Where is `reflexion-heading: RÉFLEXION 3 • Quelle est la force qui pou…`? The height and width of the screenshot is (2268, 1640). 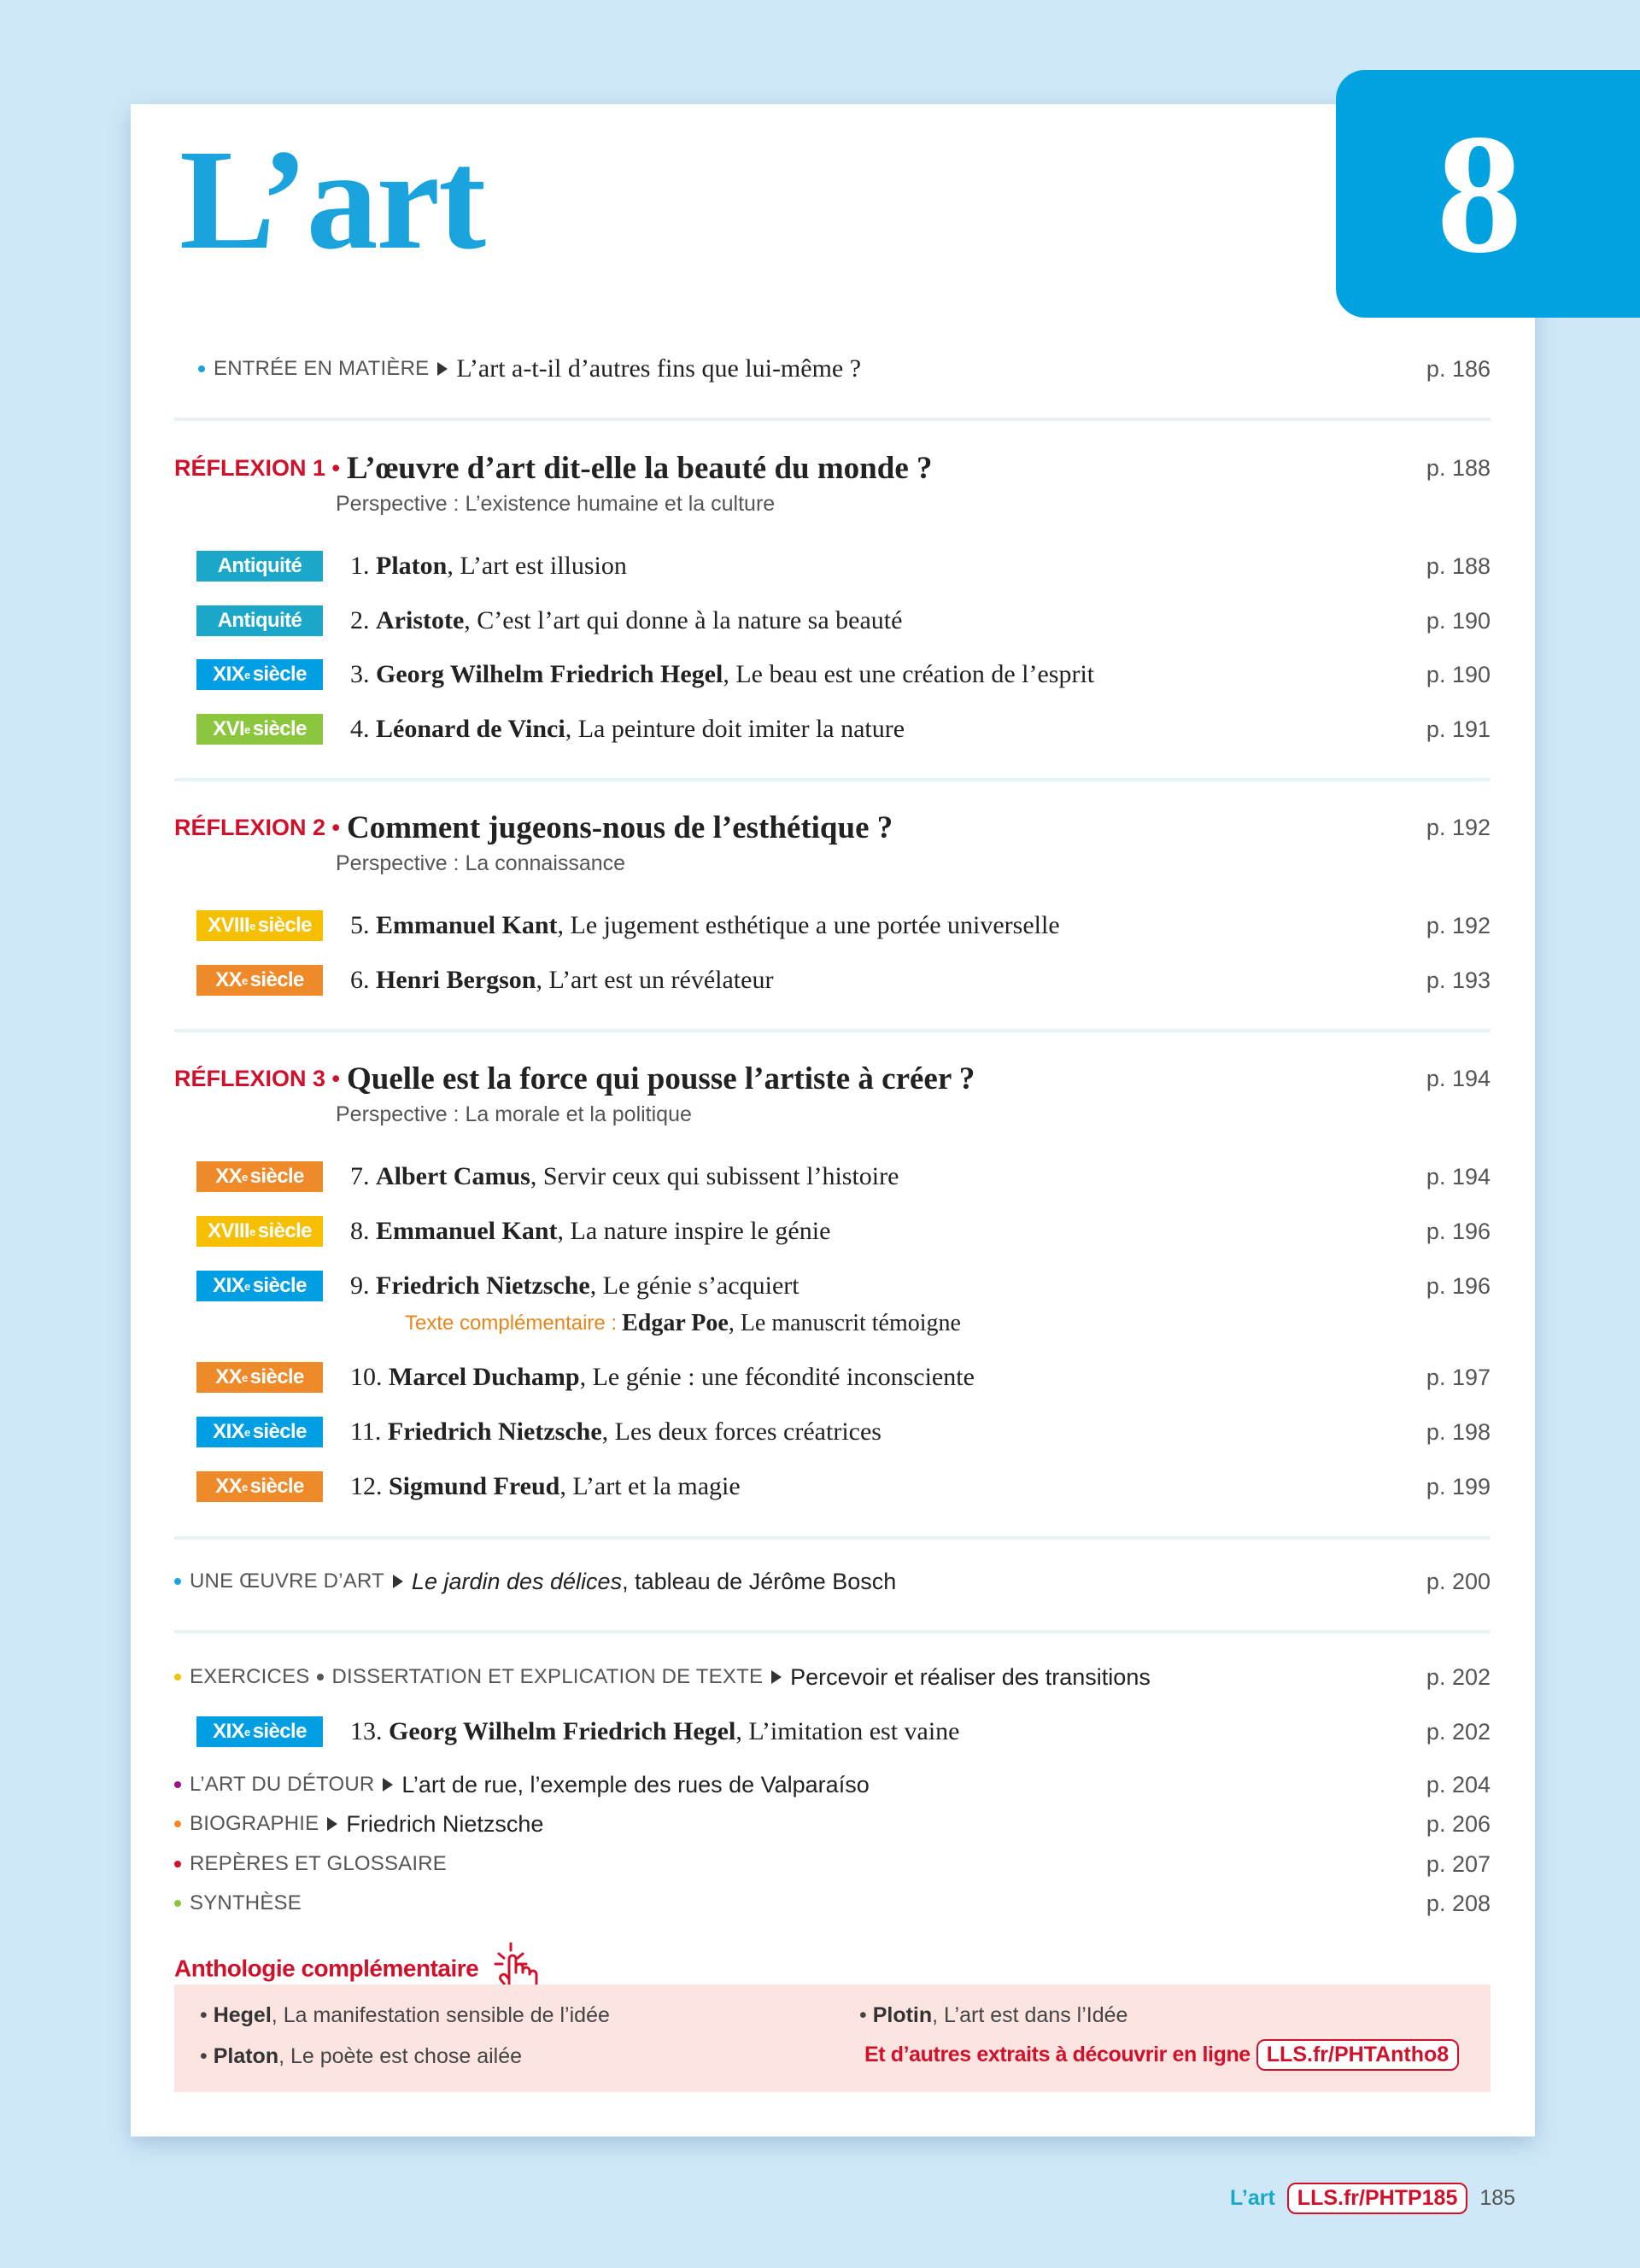 reflexion-heading: RÉFLEXION 3 • Quelle est la force qui pou… is located at coordinates (820, 1078).